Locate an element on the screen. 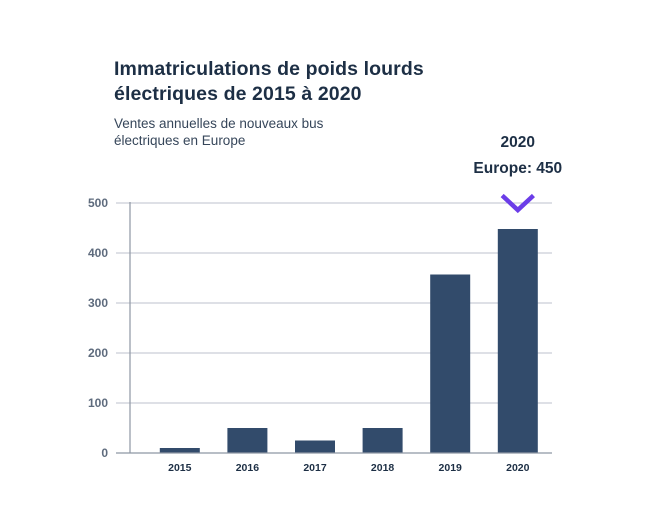 Image resolution: width=664 pixels, height=522 pixels. x-category-labels: 2015 2016 2017 2018 2019 2020 is located at coordinates (349, 468).